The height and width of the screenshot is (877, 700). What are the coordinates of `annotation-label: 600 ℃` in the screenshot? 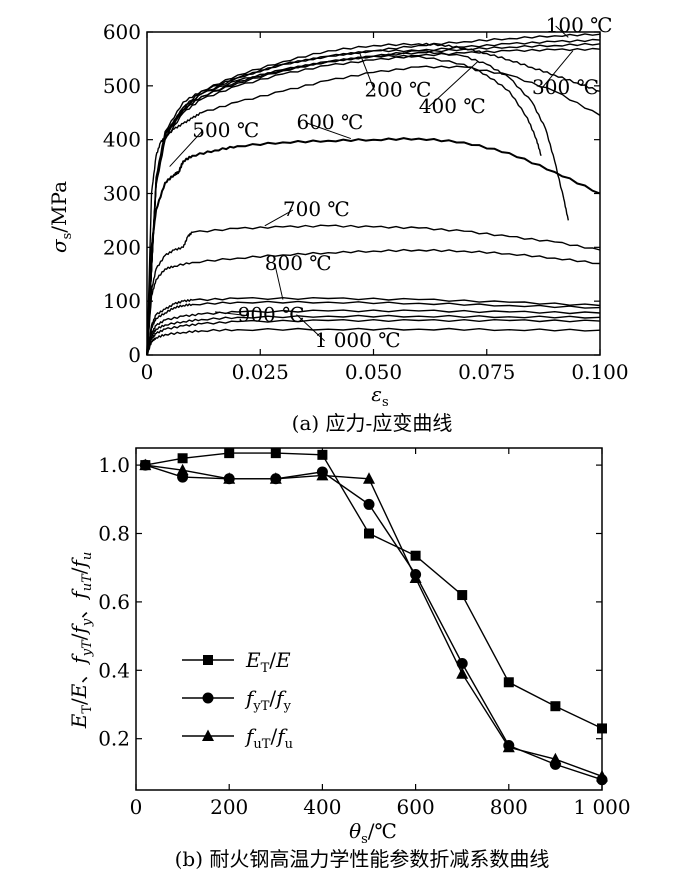 It's located at (329, 122).